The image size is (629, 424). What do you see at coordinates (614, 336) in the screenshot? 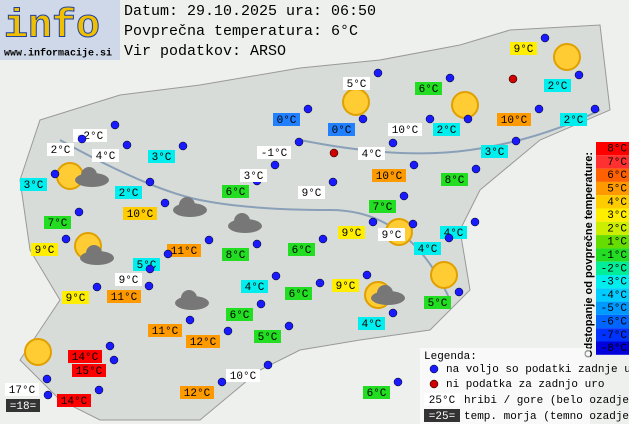
I see `scale-label: -7°C` at bounding box center [614, 336].